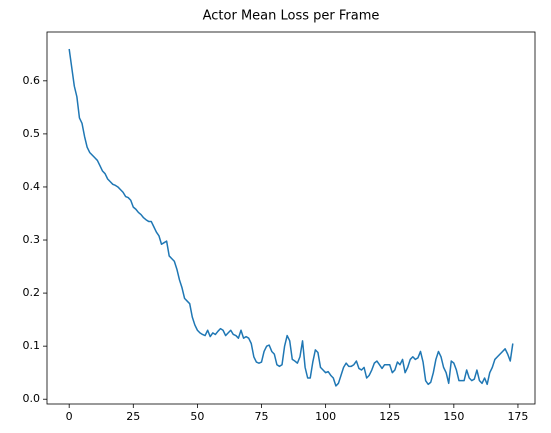 The image size is (551, 433). I want to click on y-tick-label: 0.5, so click(32, 133).